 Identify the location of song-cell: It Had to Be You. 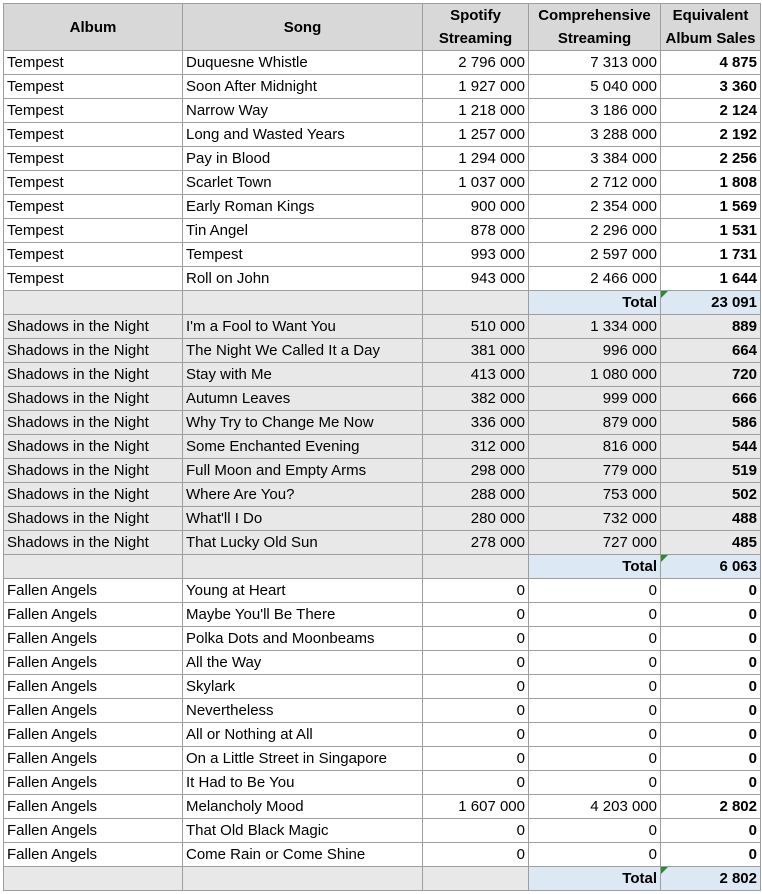
(302, 782).